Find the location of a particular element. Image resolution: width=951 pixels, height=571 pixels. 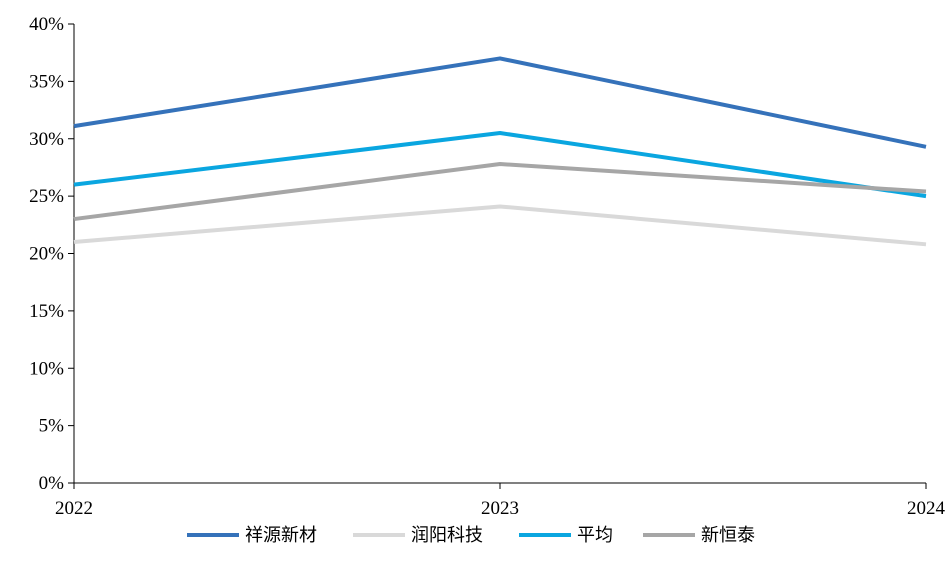

legend-item-3: 平均 is located at coordinates (566, 535).